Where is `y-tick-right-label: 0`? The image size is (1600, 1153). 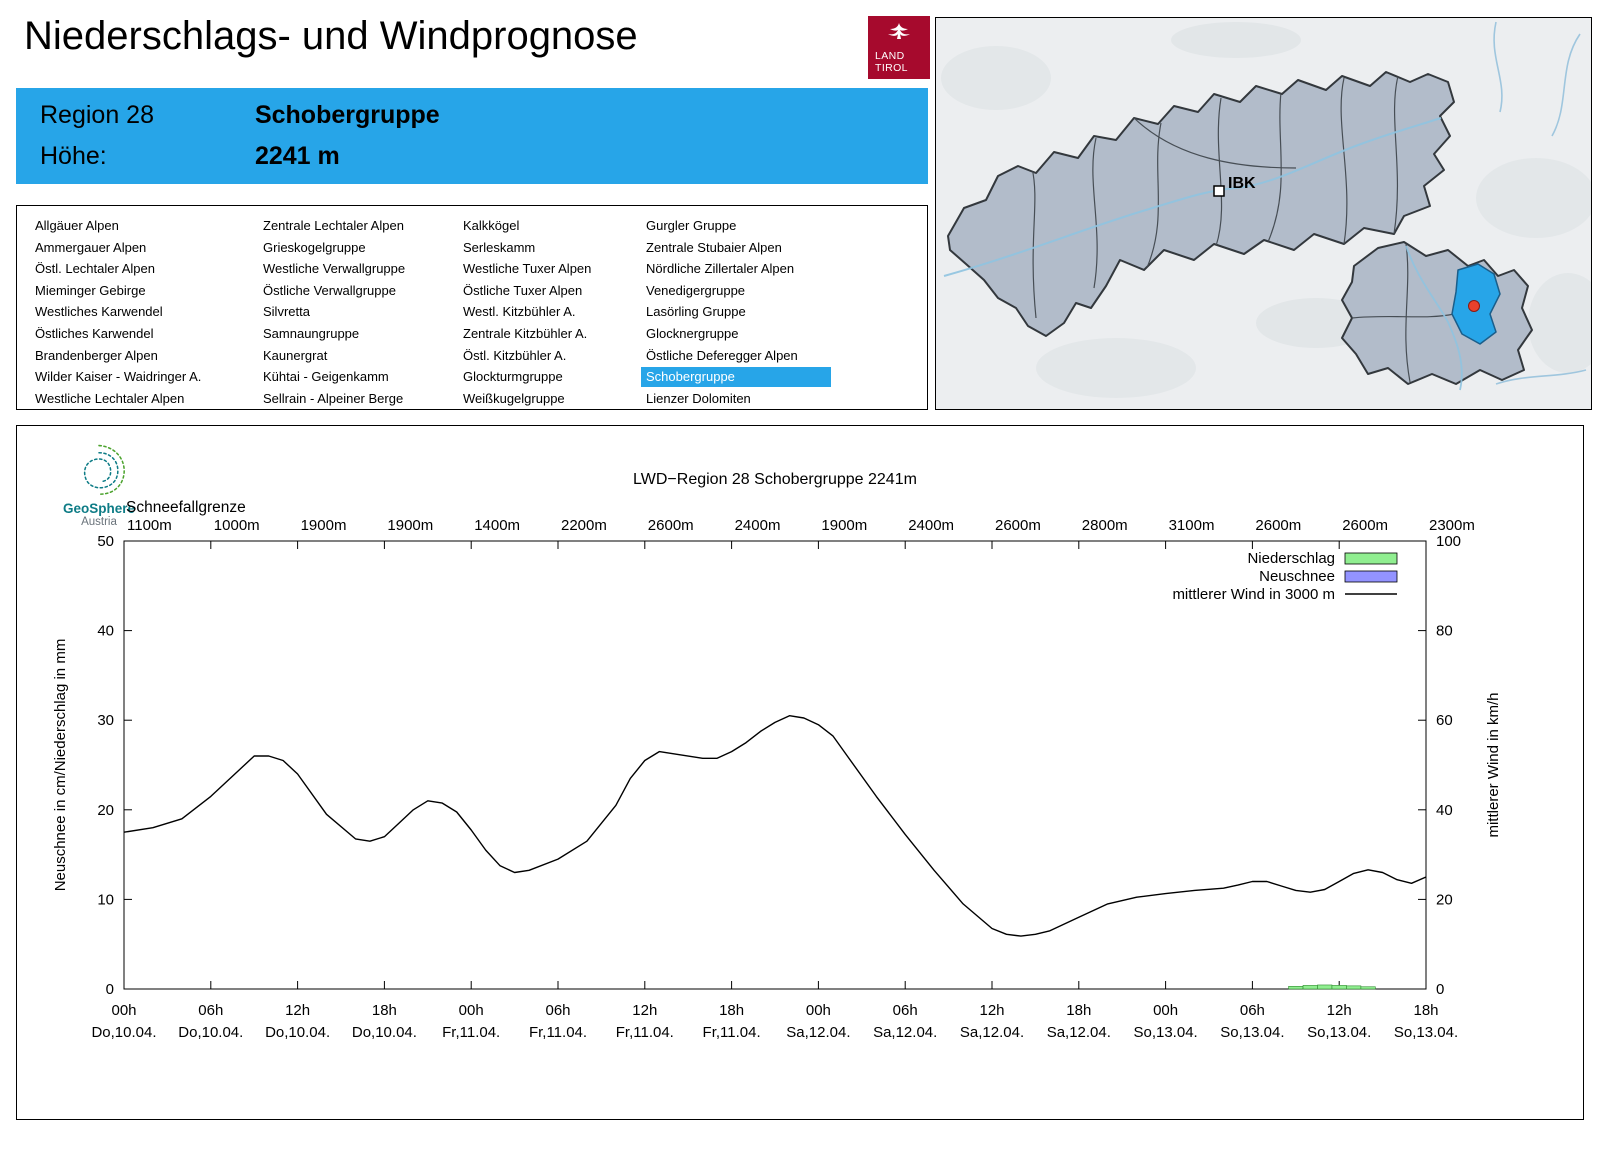 y-tick-right-label: 0 is located at coordinates (1440, 989).